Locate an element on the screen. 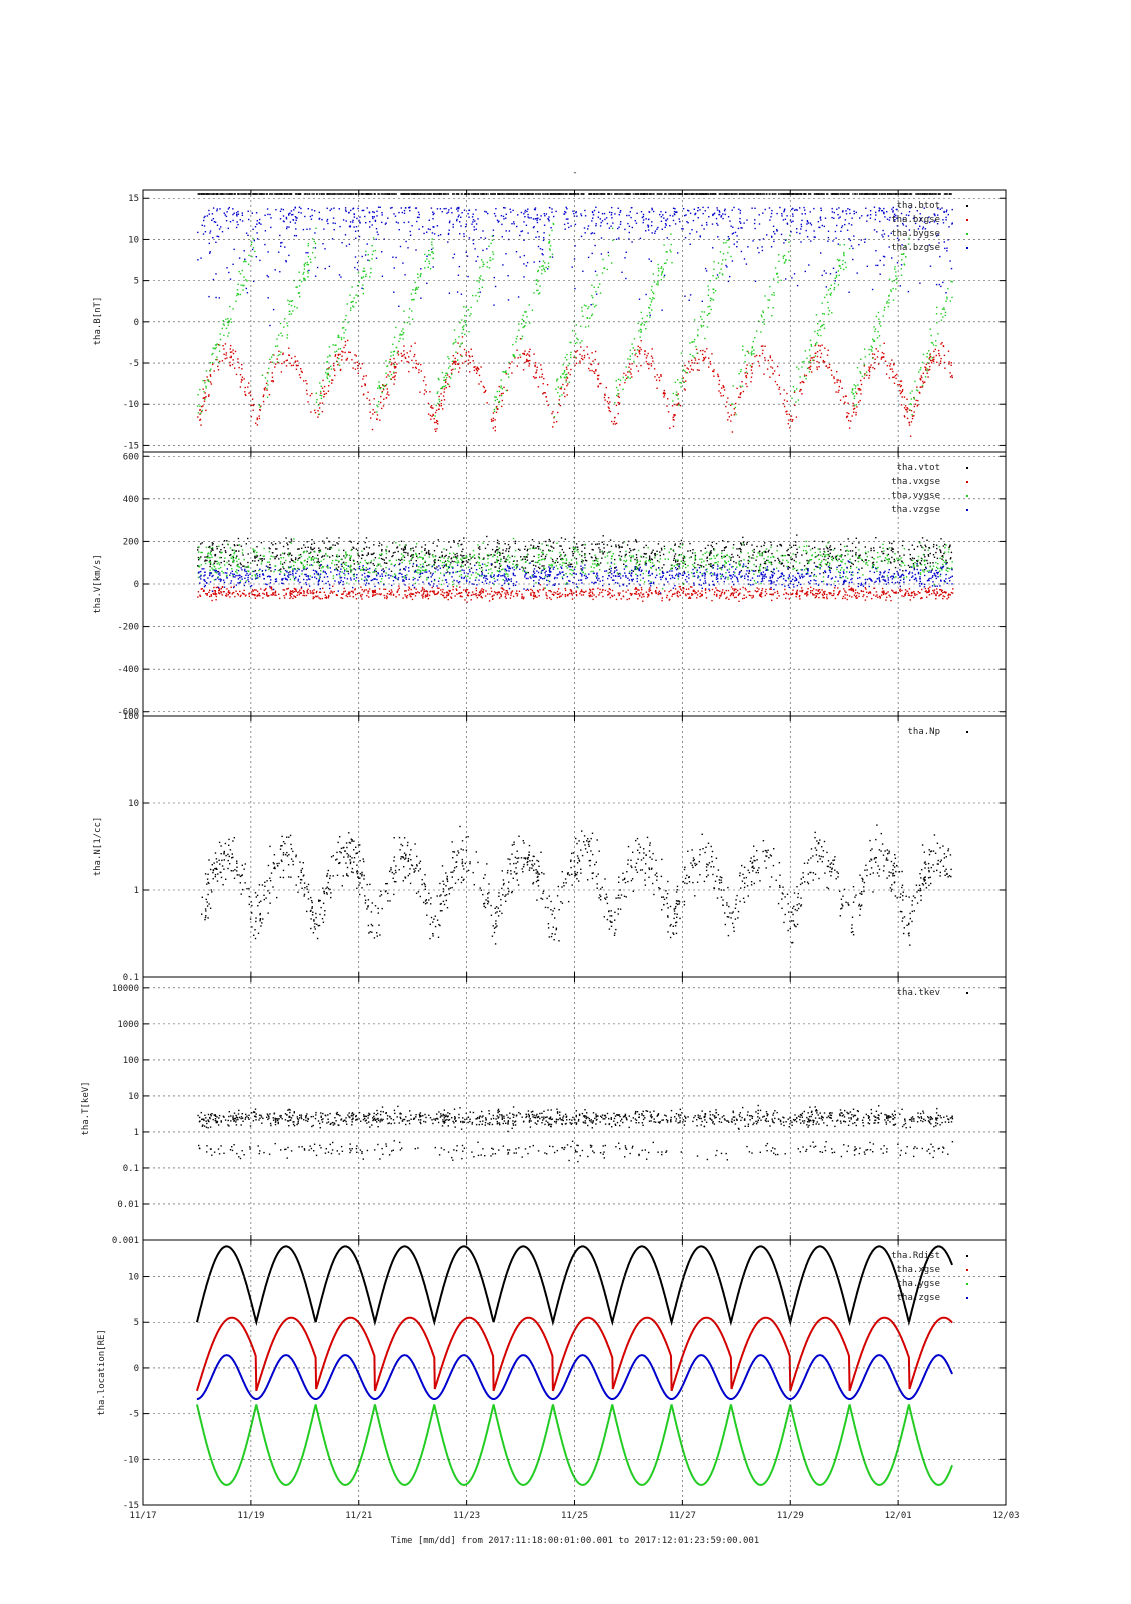 This screenshot has height=1604, width=1131. panel-3-data is located at coordinates (576, 884).